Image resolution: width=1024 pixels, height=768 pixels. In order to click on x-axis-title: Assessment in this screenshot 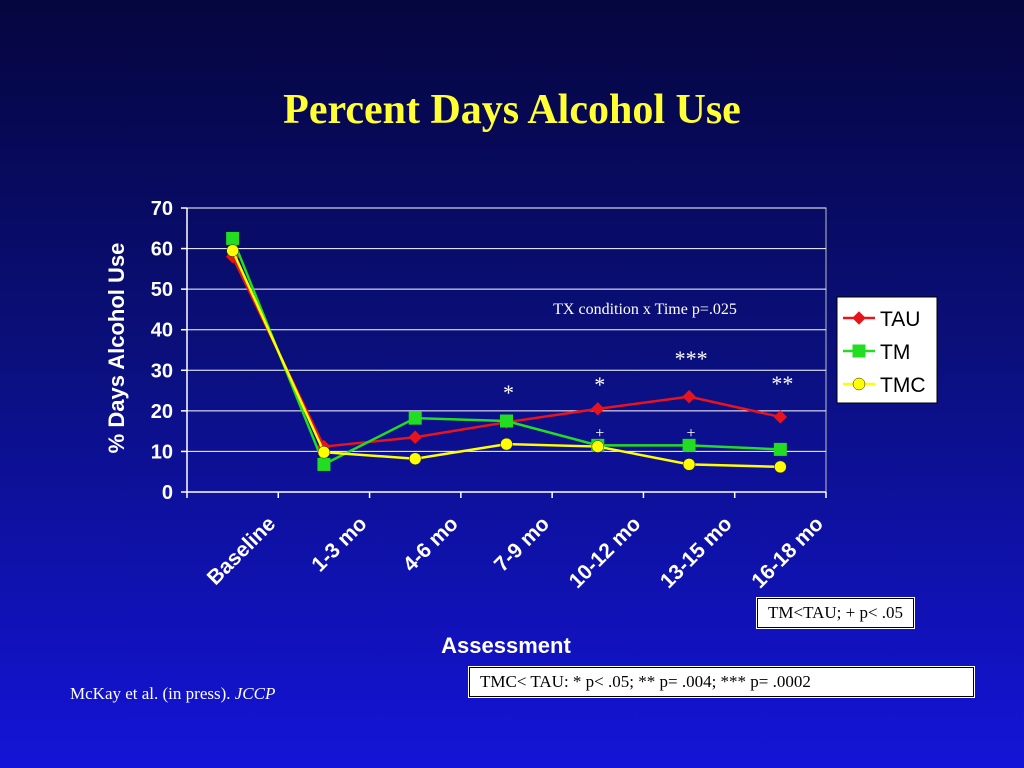, I will do `click(506, 645)`.